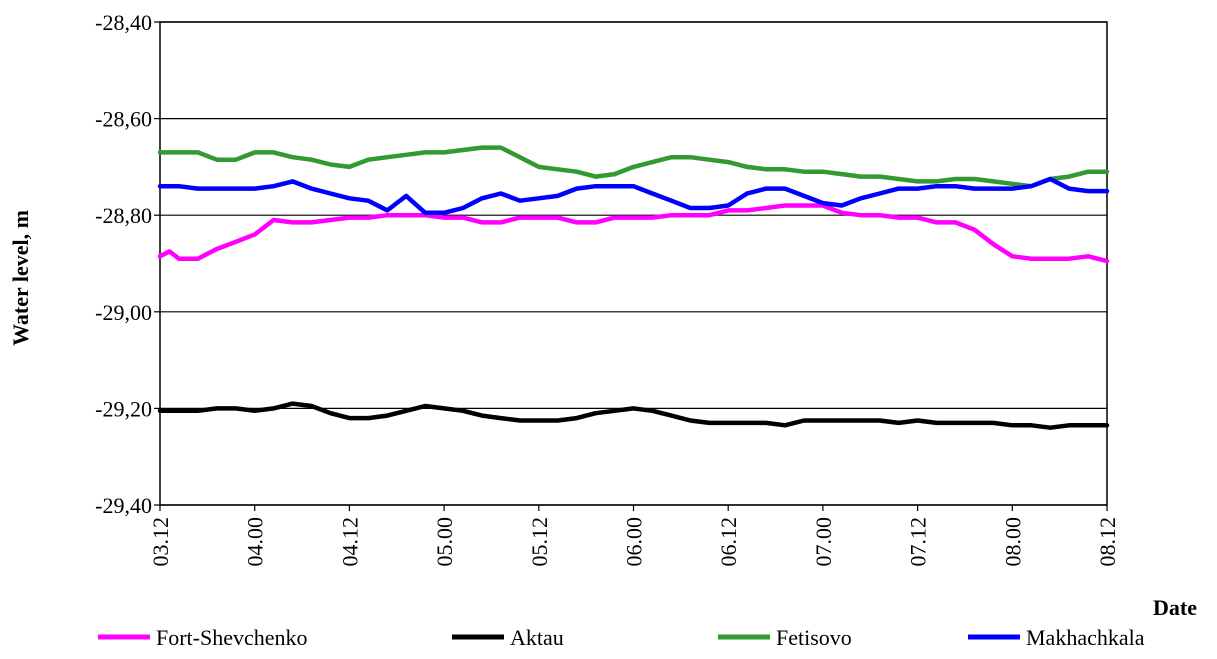 This screenshot has width=1217, height=659. What do you see at coordinates (255, 542) in the screenshot?
I see `x-tick-label: 04.00` at bounding box center [255, 542].